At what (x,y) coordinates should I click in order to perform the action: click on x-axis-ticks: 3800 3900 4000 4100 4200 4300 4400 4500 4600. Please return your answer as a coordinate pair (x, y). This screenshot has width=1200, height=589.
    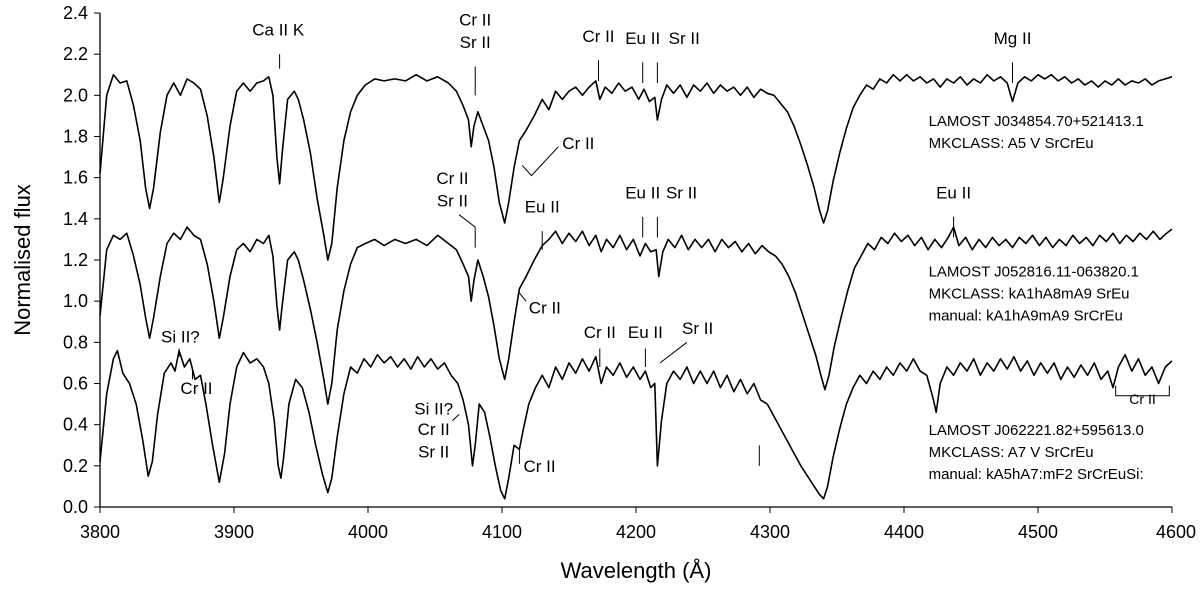
    Looking at the image, I should click on (638, 524).